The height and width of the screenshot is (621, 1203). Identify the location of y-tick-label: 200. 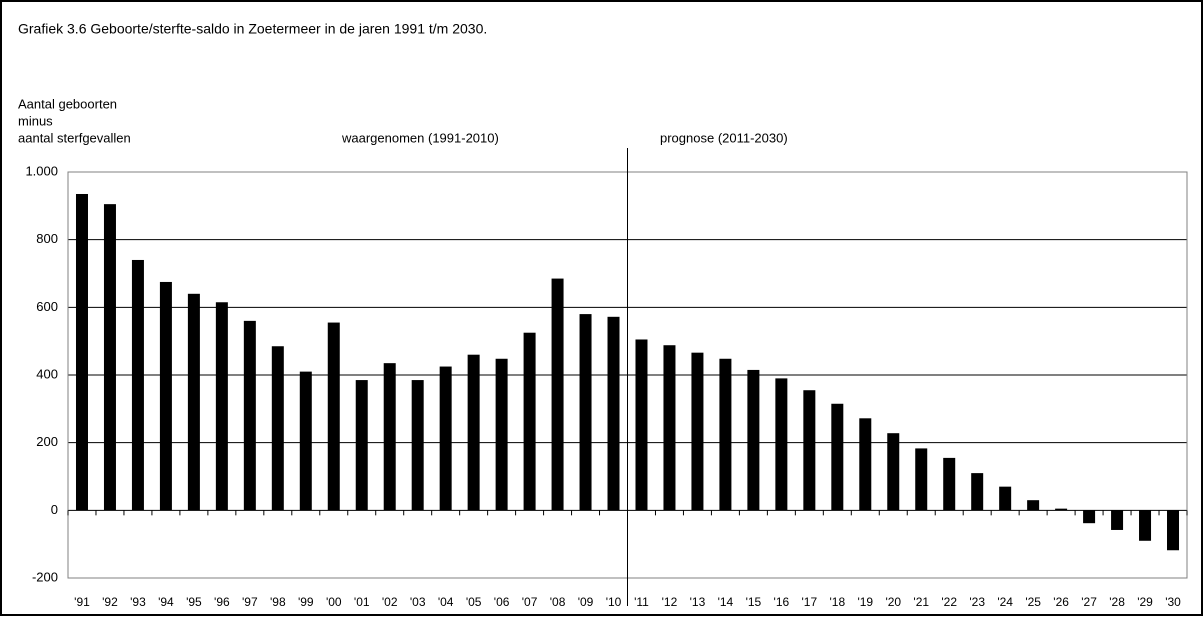
(47, 441).